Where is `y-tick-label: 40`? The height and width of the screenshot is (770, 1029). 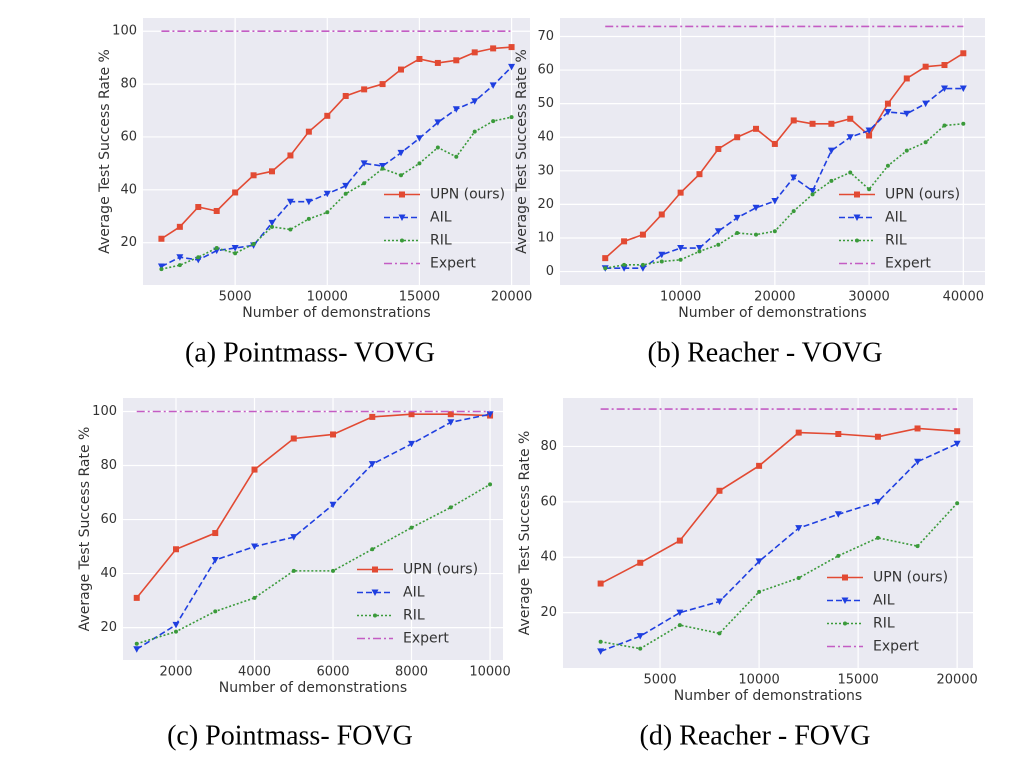
y-tick-label: 40 is located at coordinates (128, 189).